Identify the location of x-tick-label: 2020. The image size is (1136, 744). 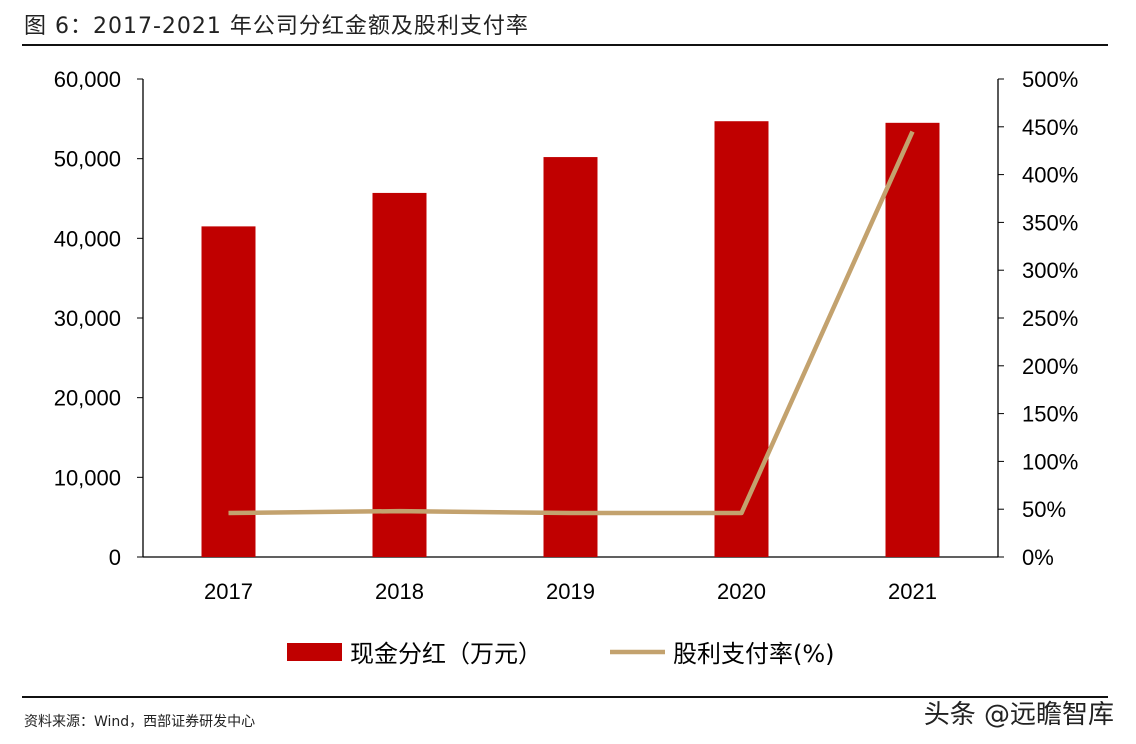
(741, 591).